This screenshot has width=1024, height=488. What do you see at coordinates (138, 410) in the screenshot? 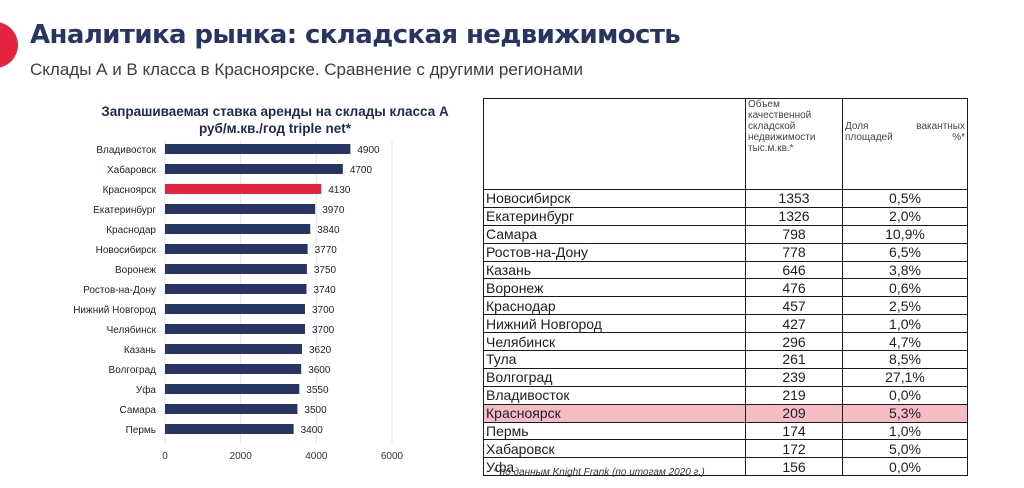
I see `category-label: Самара` at bounding box center [138, 410].